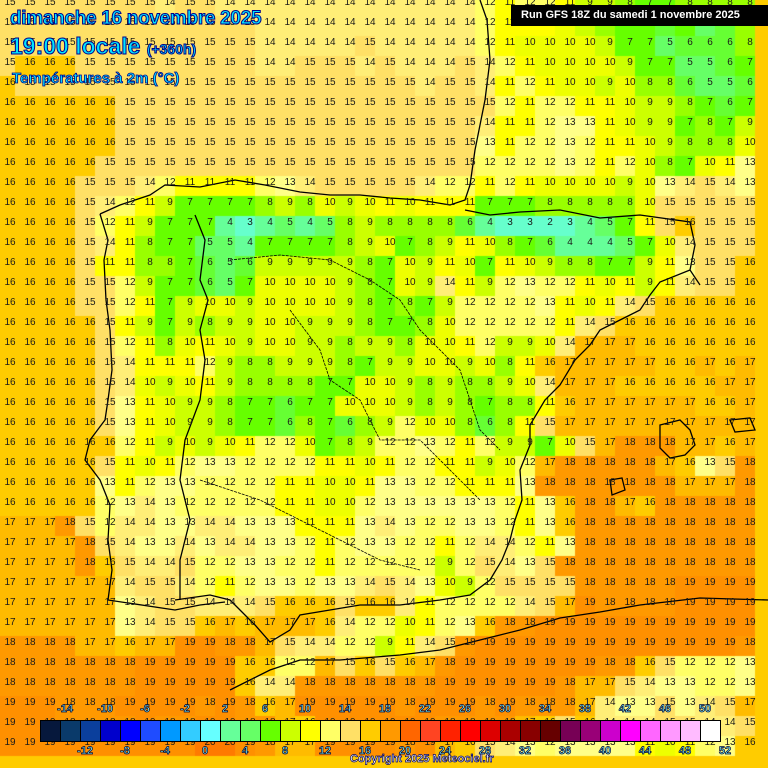  Describe the element at coordinates (285, 751) in the screenshot. I see `legend-label-bottom: 8` at that location.